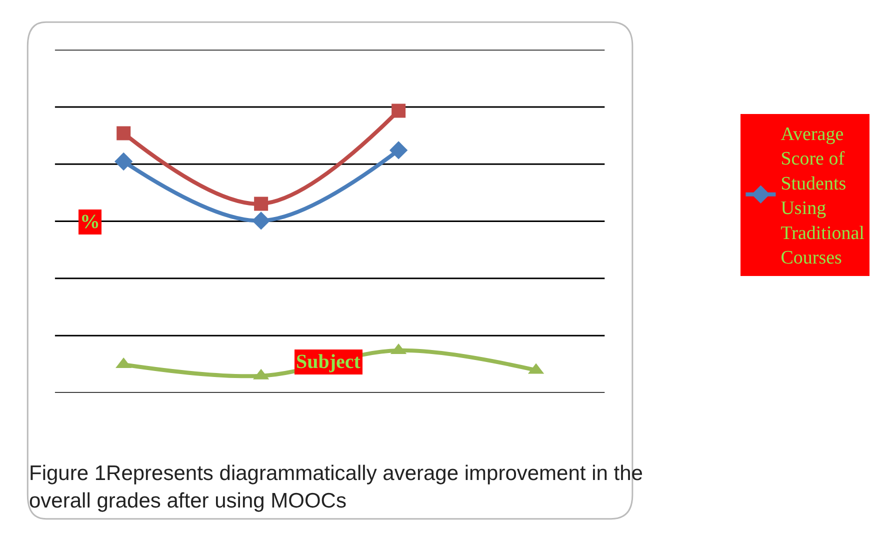 Image resolution: width=892 pixels, height=541 pixels. I want to click on caption: Figure 1Represents diagrammatically average improvement in the overall grades after using MOOCs, so click(336, 487).